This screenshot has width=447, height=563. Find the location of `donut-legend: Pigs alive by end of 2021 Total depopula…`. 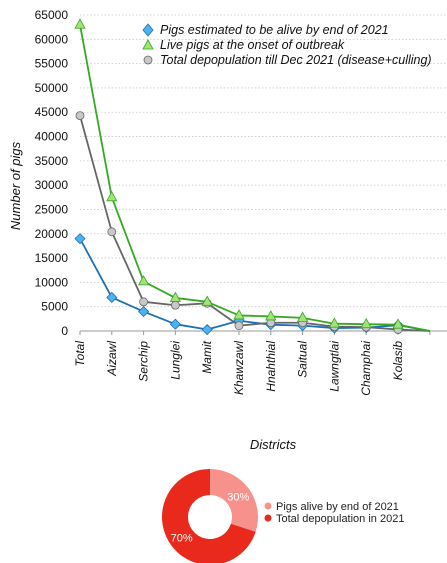

donut-legend: Pigs alive by end of 2021 Total depopula… is located at coordinates (334, 513).